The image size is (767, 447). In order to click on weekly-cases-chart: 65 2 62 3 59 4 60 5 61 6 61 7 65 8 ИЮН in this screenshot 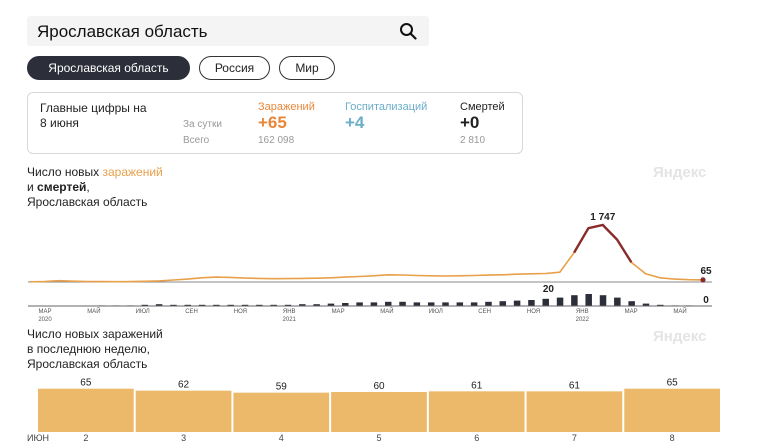, I will do `click(373, 410)`.